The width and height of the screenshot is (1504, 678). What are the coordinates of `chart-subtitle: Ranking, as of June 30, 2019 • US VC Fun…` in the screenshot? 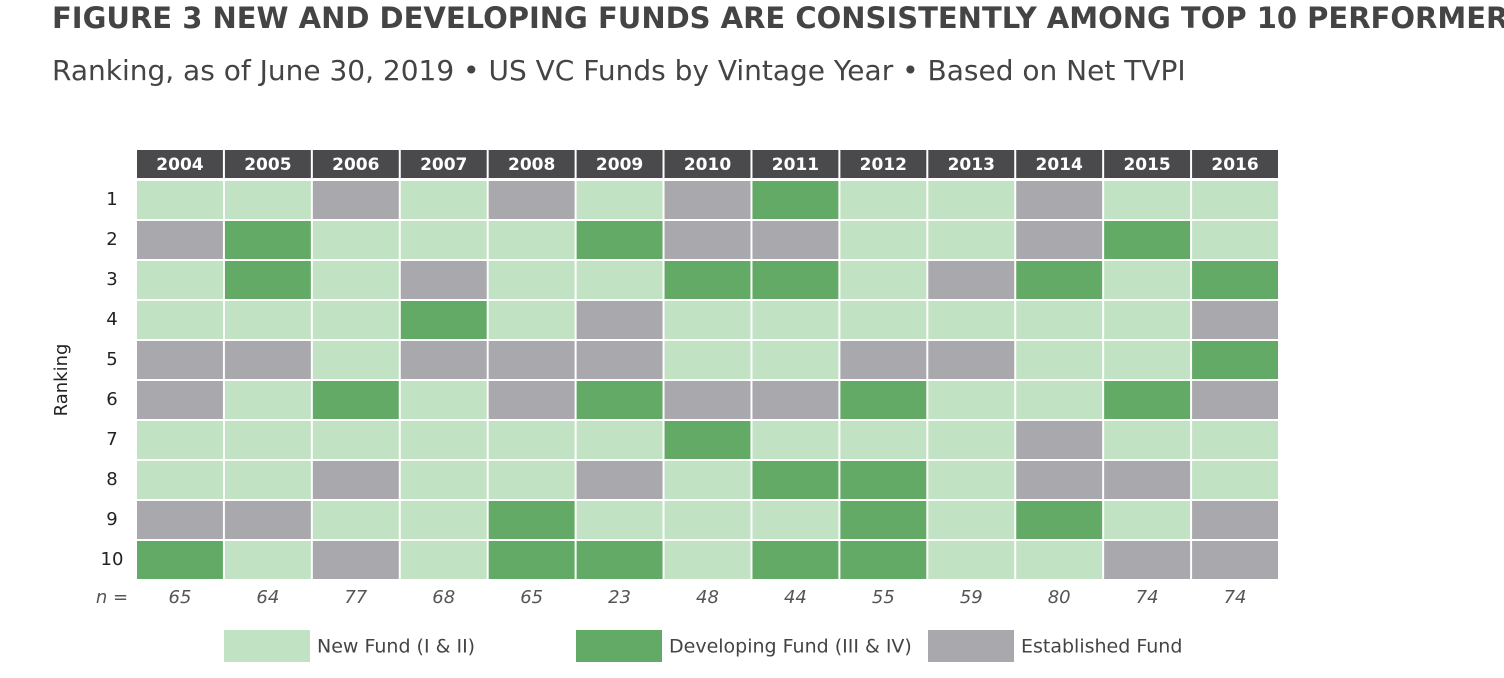 It's located at (619, 70).